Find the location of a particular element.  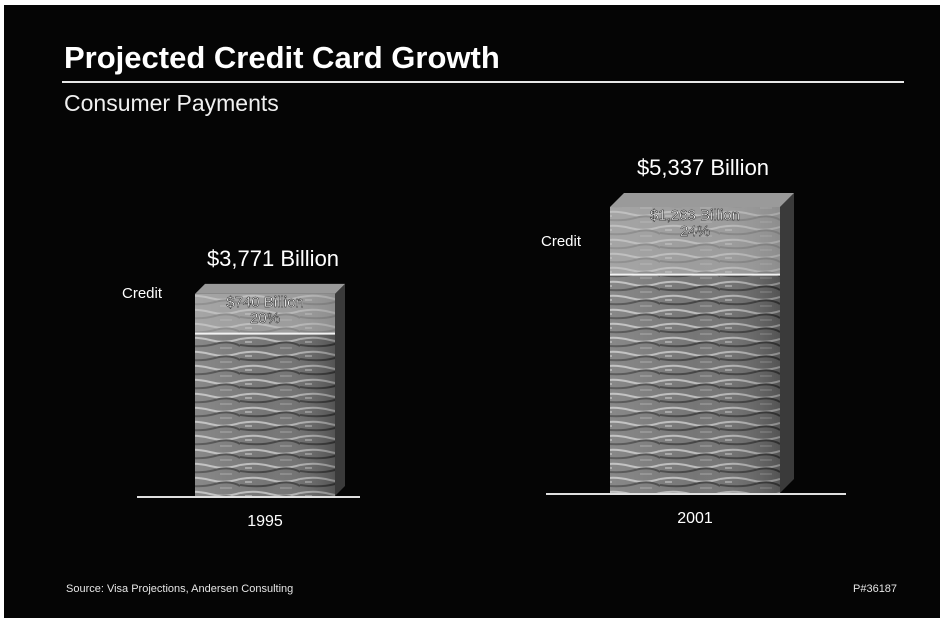

credit-percent-label-1995: 20% is located at coordinates (265, 318).